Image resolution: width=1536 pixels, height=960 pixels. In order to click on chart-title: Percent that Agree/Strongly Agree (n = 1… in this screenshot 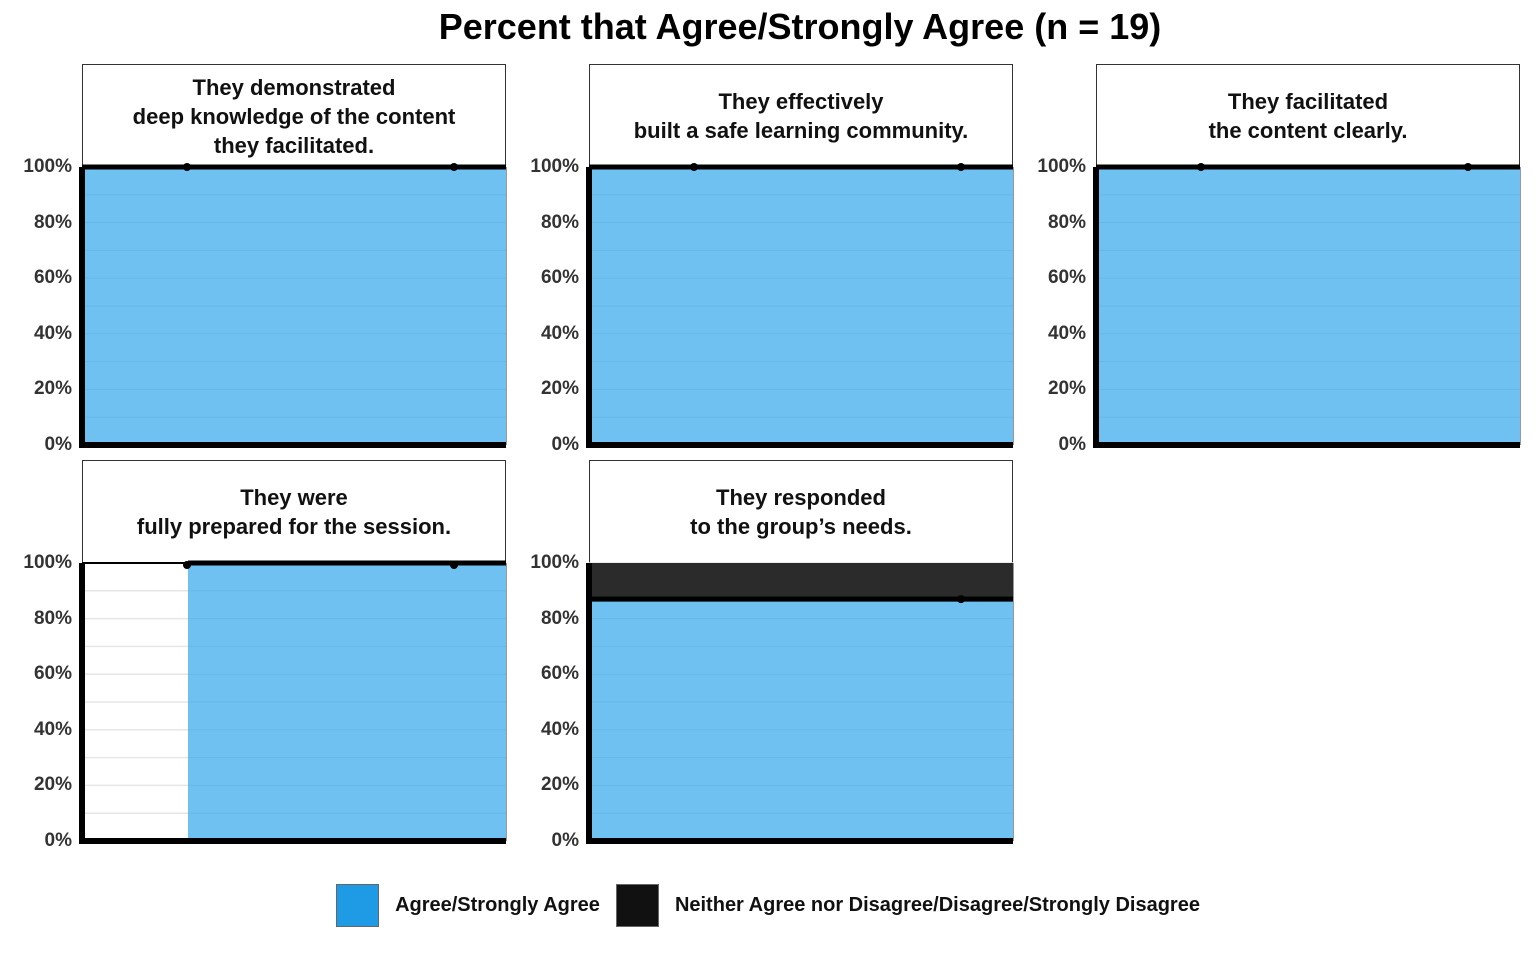, I will do `click(800, 26)`.